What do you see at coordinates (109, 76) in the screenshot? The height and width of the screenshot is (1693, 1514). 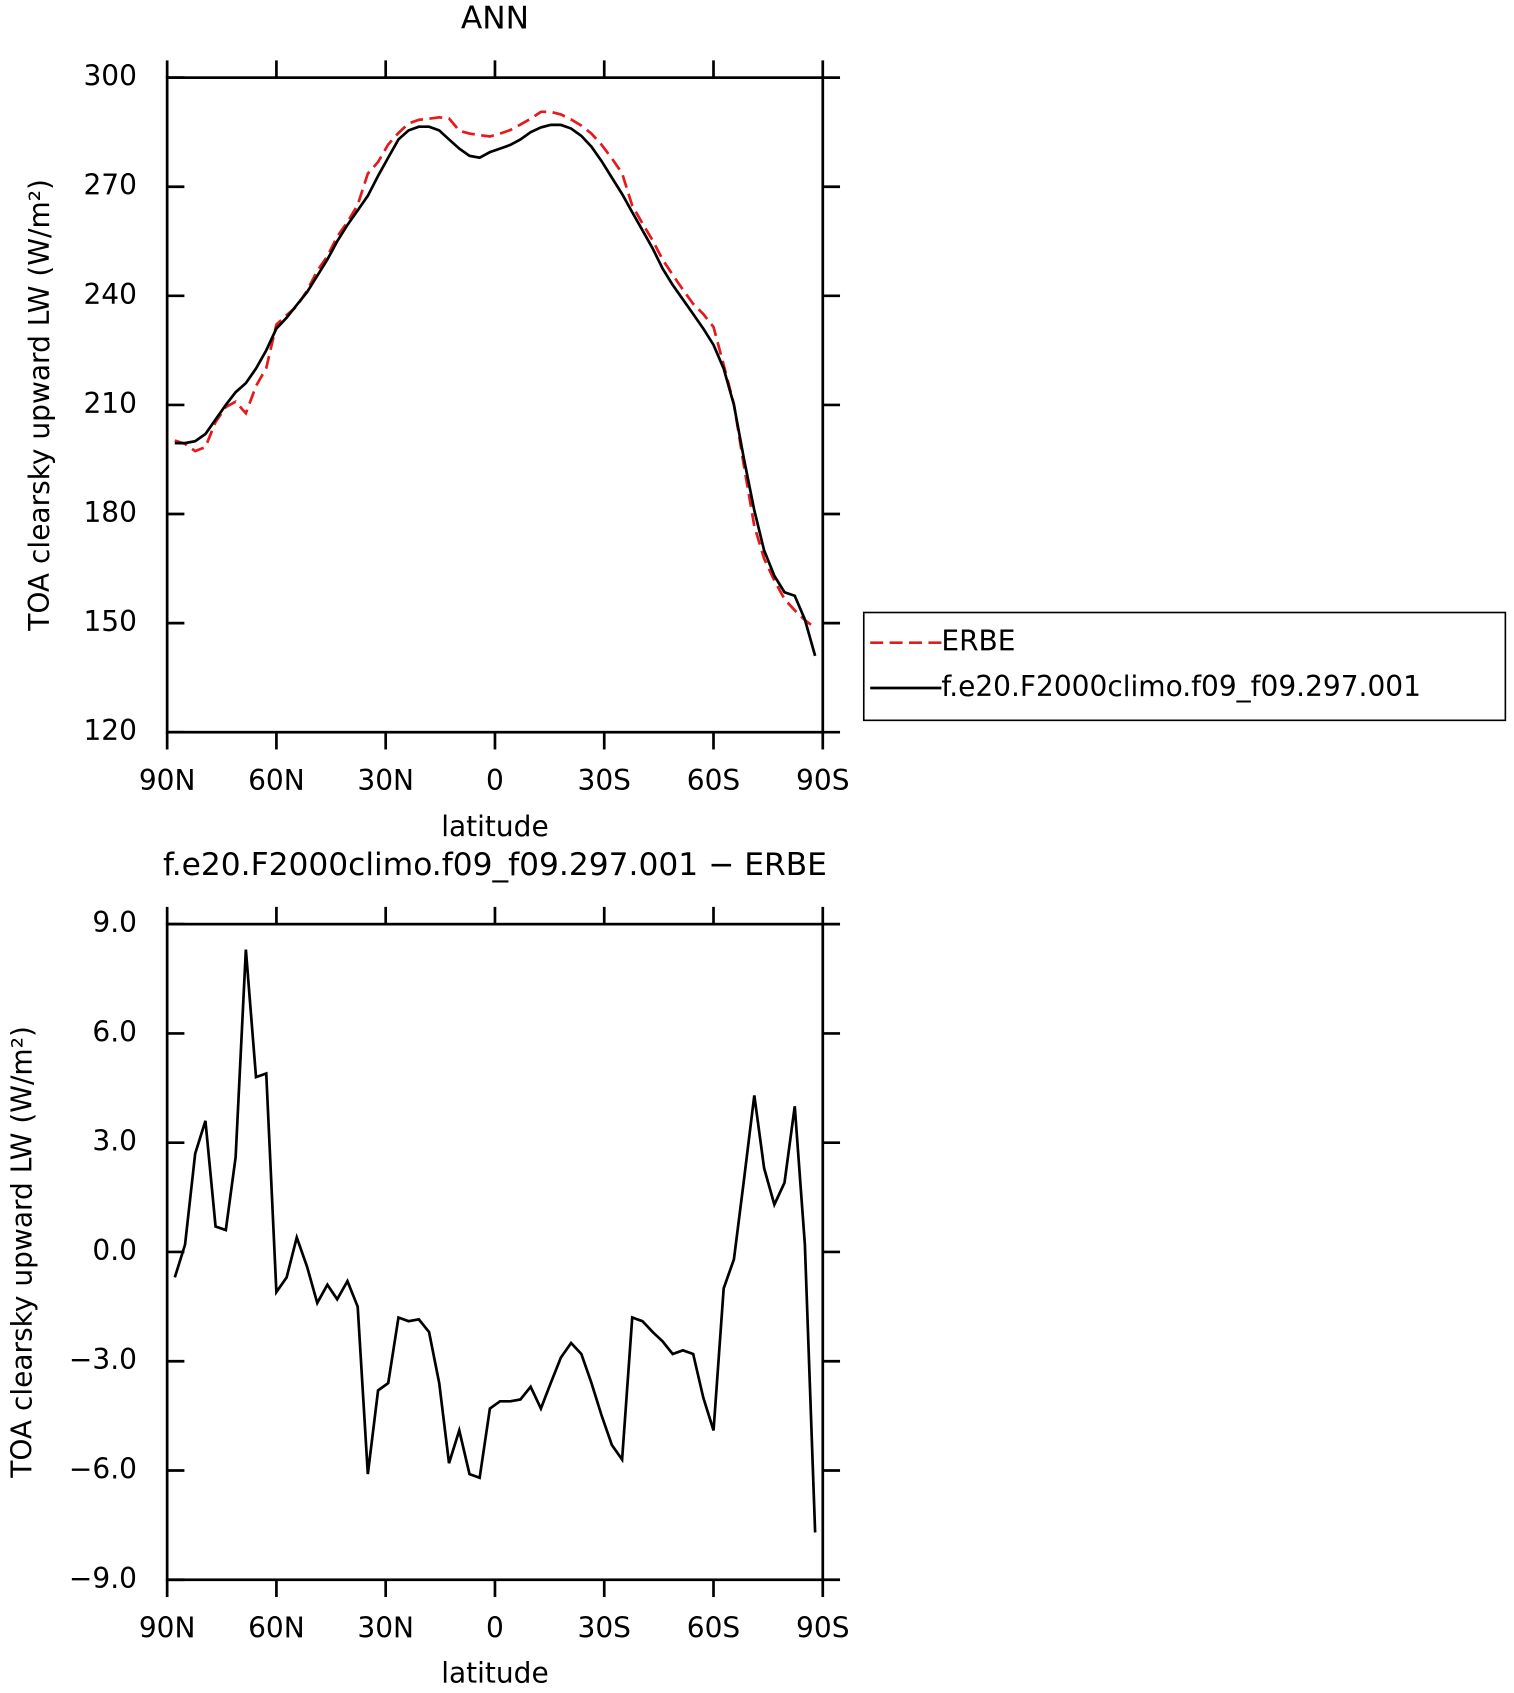 I see `y-tick-label: 300` at bounding box center [109, 76].